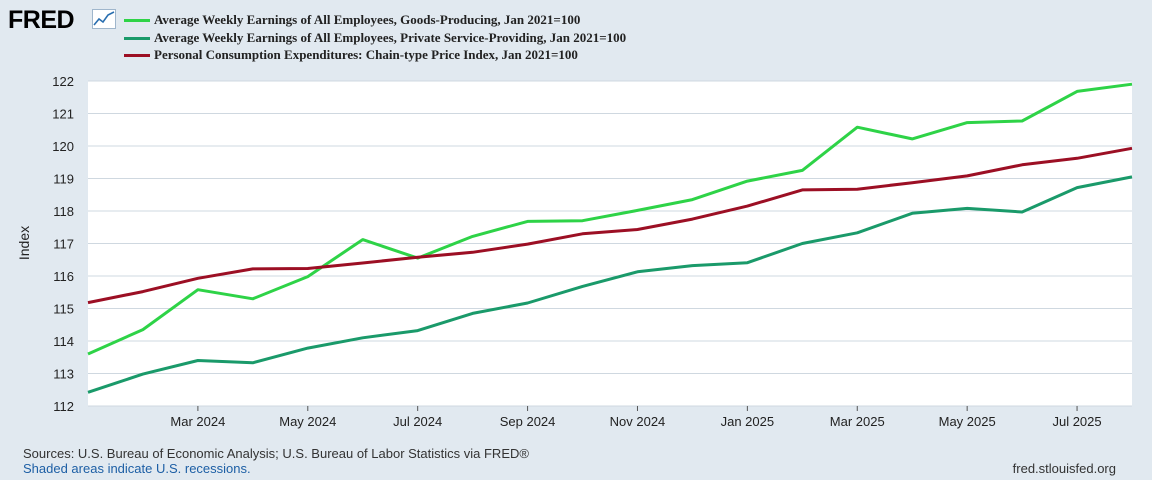 The width and height of the screenshot is (1152, 480). I want to click on y-axis: 112 113 114 115 116 117 118 119 120 121 122, so click(63, 244).